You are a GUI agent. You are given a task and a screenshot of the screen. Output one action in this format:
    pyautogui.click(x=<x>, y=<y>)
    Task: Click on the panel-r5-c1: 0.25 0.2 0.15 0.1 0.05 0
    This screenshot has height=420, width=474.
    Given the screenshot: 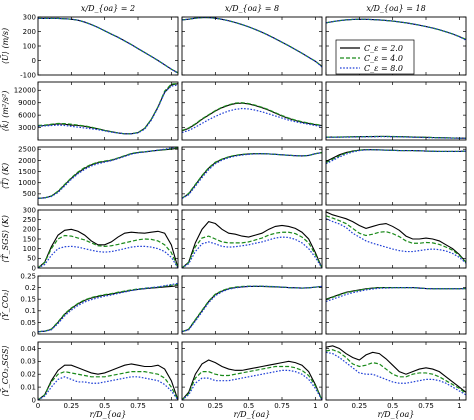 What is the action you would take?
    pyautogui.click(x=99, y=305)
    